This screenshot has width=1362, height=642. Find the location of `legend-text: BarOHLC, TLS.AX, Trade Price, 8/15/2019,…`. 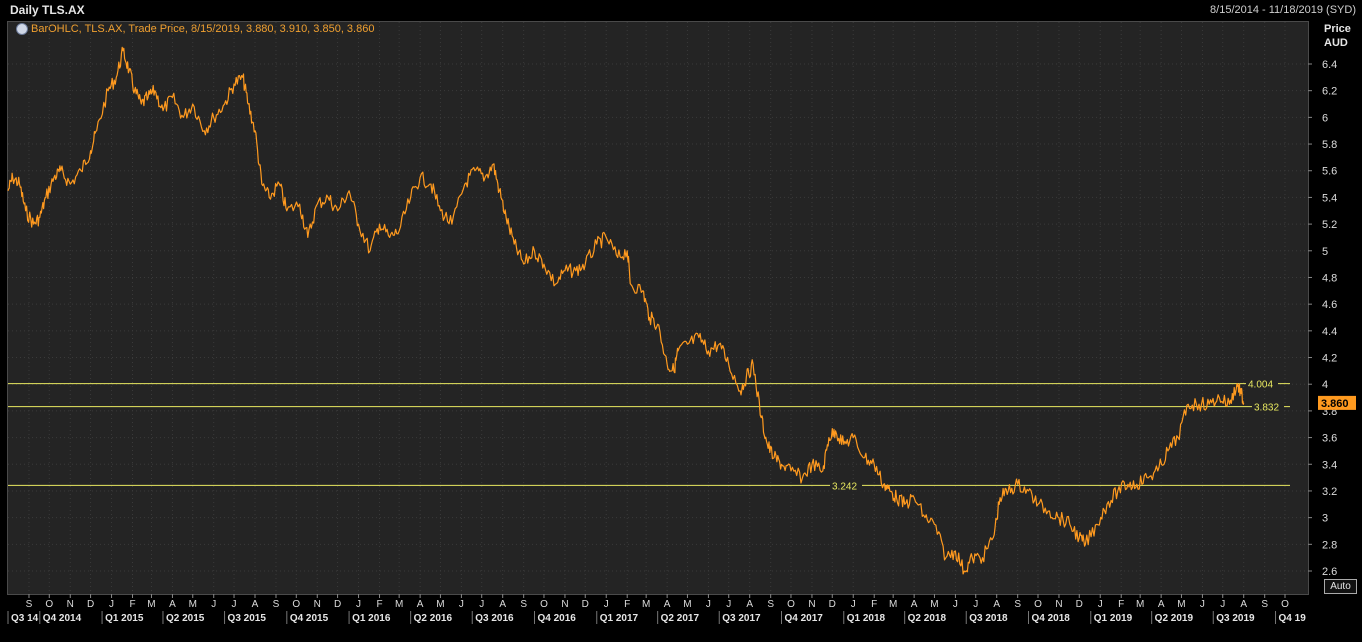

legend-text: BarOHLC, TLS.AX, Trade Price, 8/15/2019,… is located at coordinates (203, 29).